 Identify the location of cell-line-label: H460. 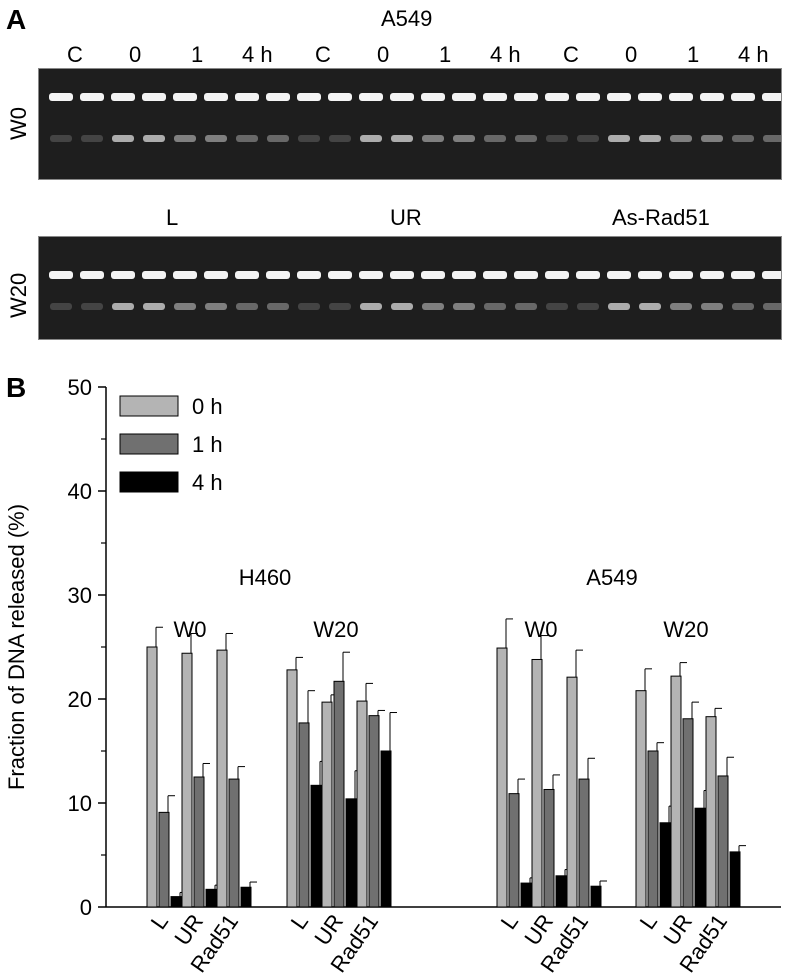
(265, 577).